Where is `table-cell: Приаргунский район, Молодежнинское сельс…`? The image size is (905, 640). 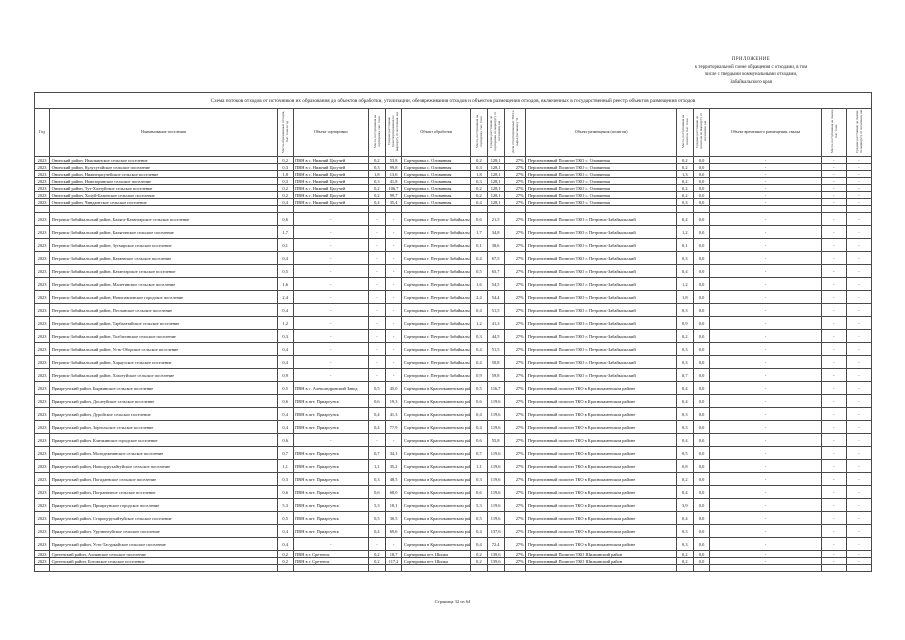
table-cell: Приаргунский район, Молодежнинское сельс… is located at coordinates (163, 453).